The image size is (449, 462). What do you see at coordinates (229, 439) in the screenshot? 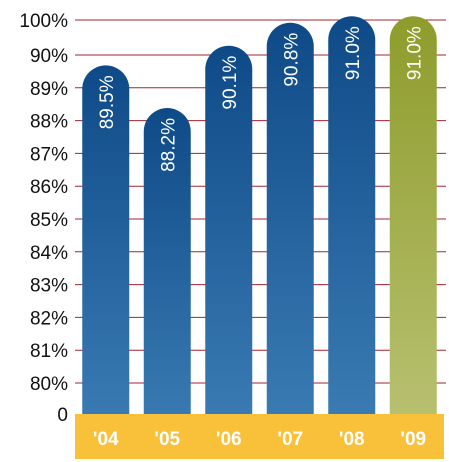
I see `x-category-label: '06` at bounding box center [229, 439].